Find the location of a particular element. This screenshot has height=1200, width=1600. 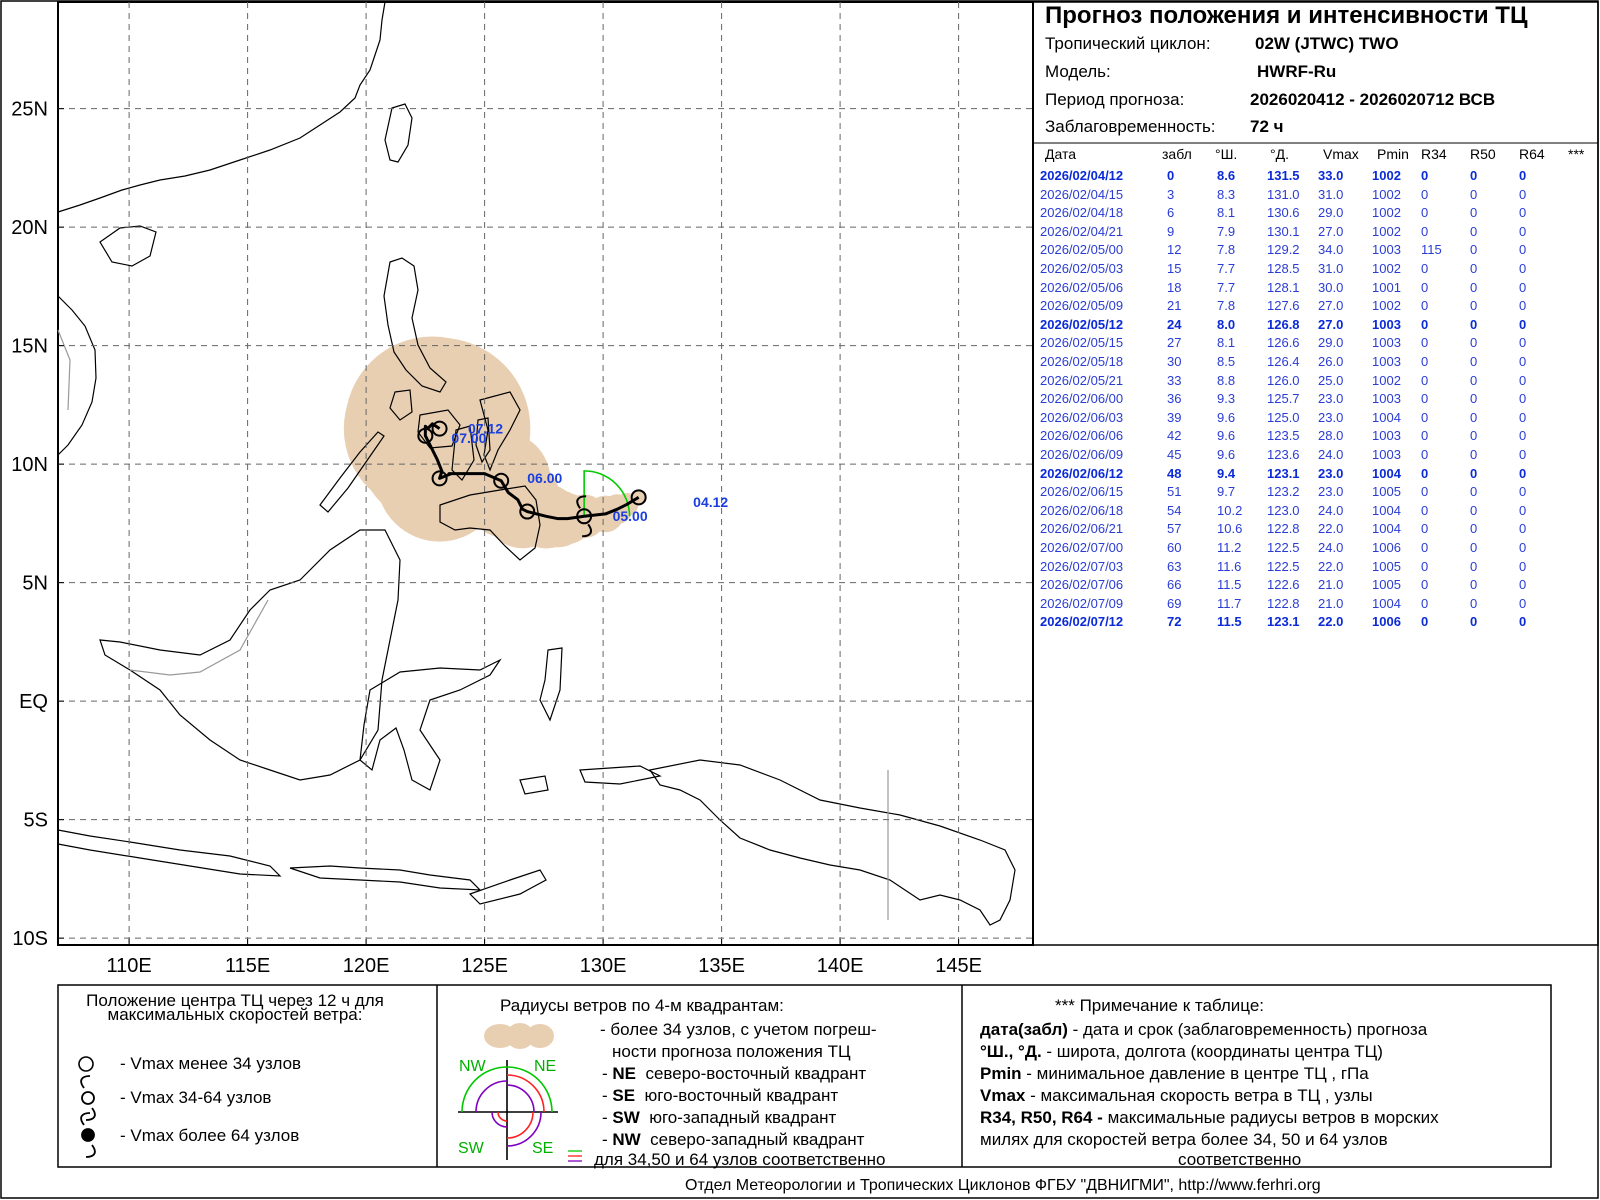

table-cell-lat: 11.5 is located at coordinates (1229, 622).